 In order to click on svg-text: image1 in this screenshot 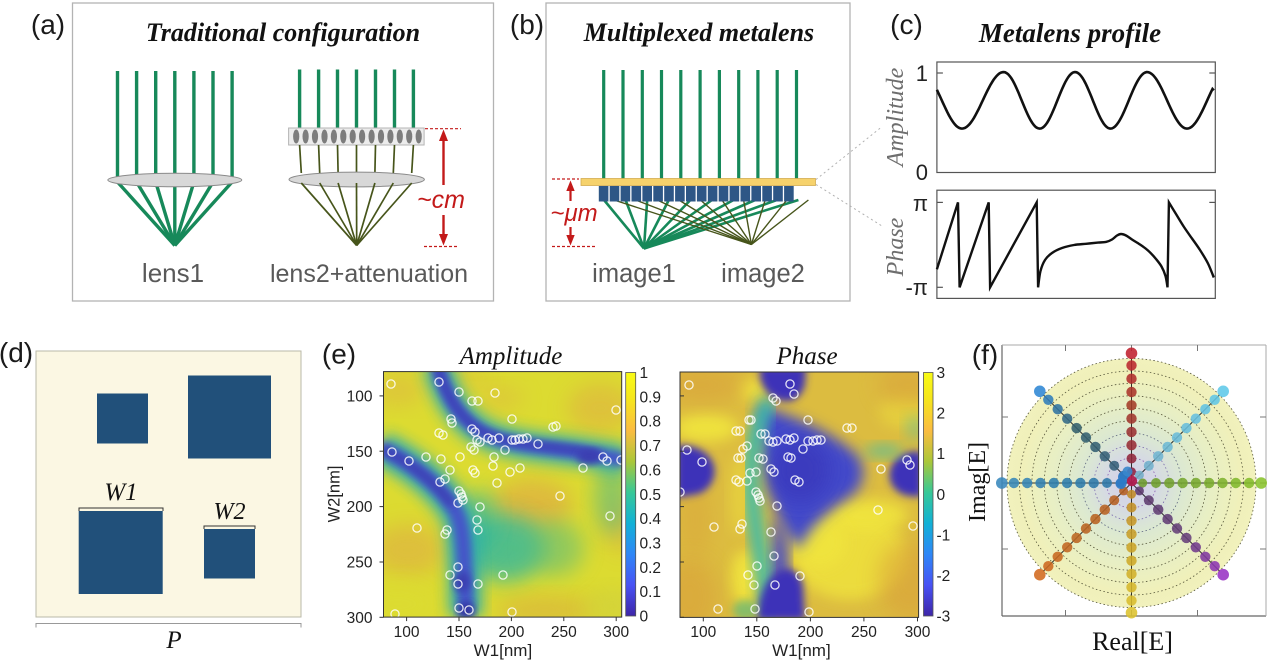, I will do `click(634, 274)`.